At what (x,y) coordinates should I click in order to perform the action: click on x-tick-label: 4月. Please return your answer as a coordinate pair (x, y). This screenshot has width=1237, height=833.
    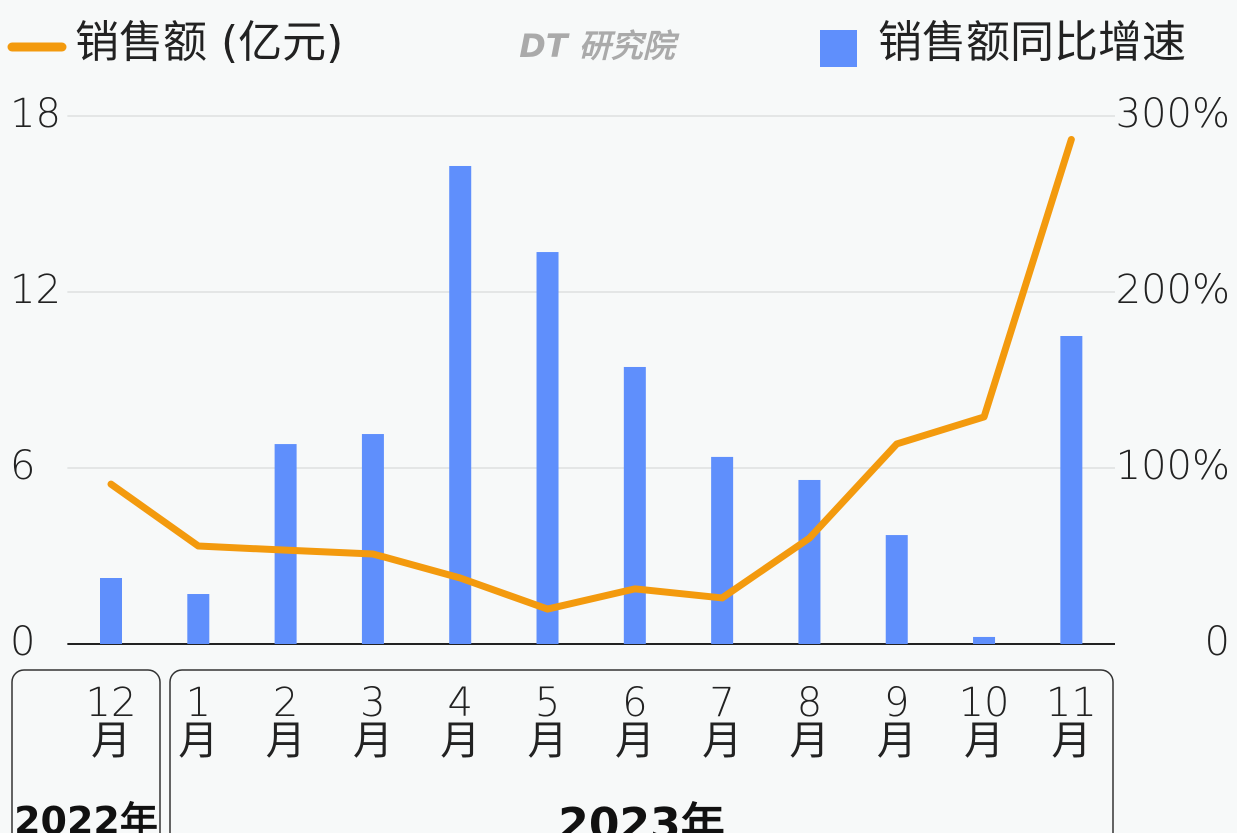
    Looking at the image, I should click on (460, 722).